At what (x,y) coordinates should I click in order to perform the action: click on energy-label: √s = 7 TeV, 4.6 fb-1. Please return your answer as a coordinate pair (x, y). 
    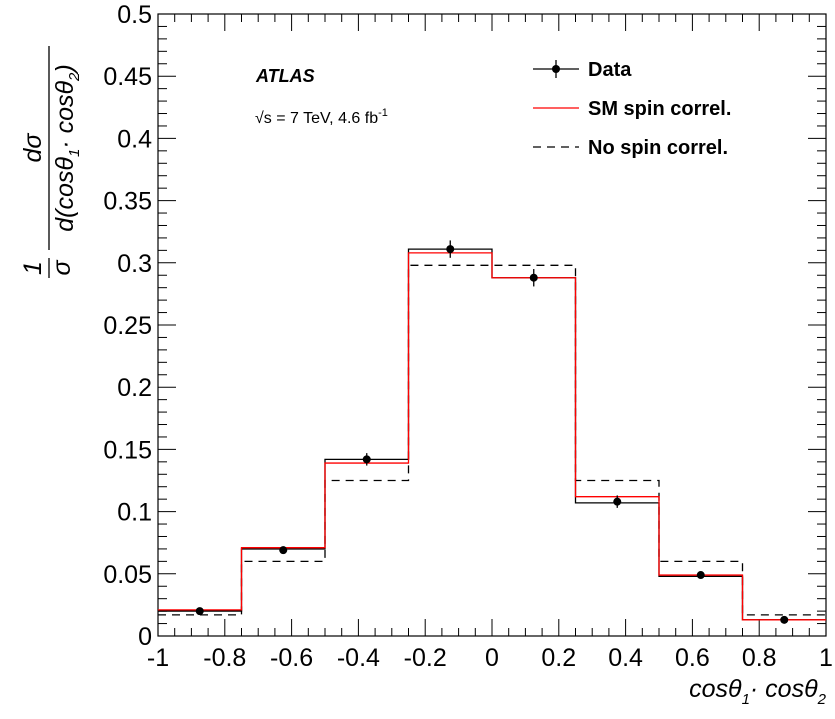
    Looking at the image, I should click on (321, 117).